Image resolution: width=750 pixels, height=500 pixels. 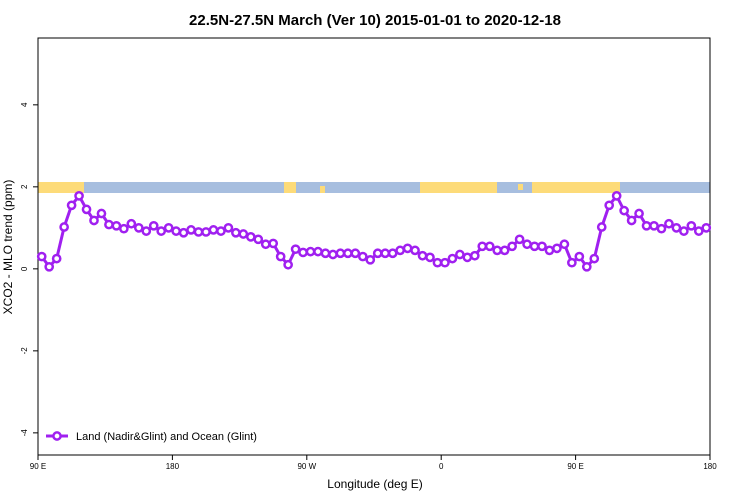 What do you see at coordinates (24, 104) in the screenshot?
I see `y-tick-label: 4` at bounding box center [24, 104].